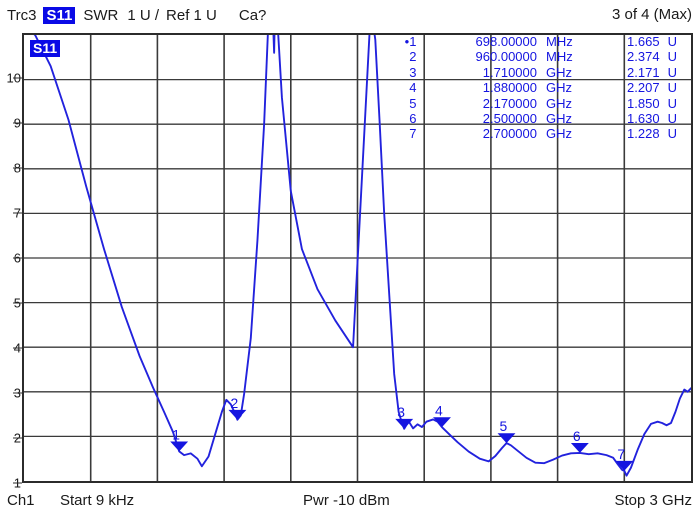 This screenshot has width=700, height=530. I want to click on marker-index-cell: 6, so click(413, 119).